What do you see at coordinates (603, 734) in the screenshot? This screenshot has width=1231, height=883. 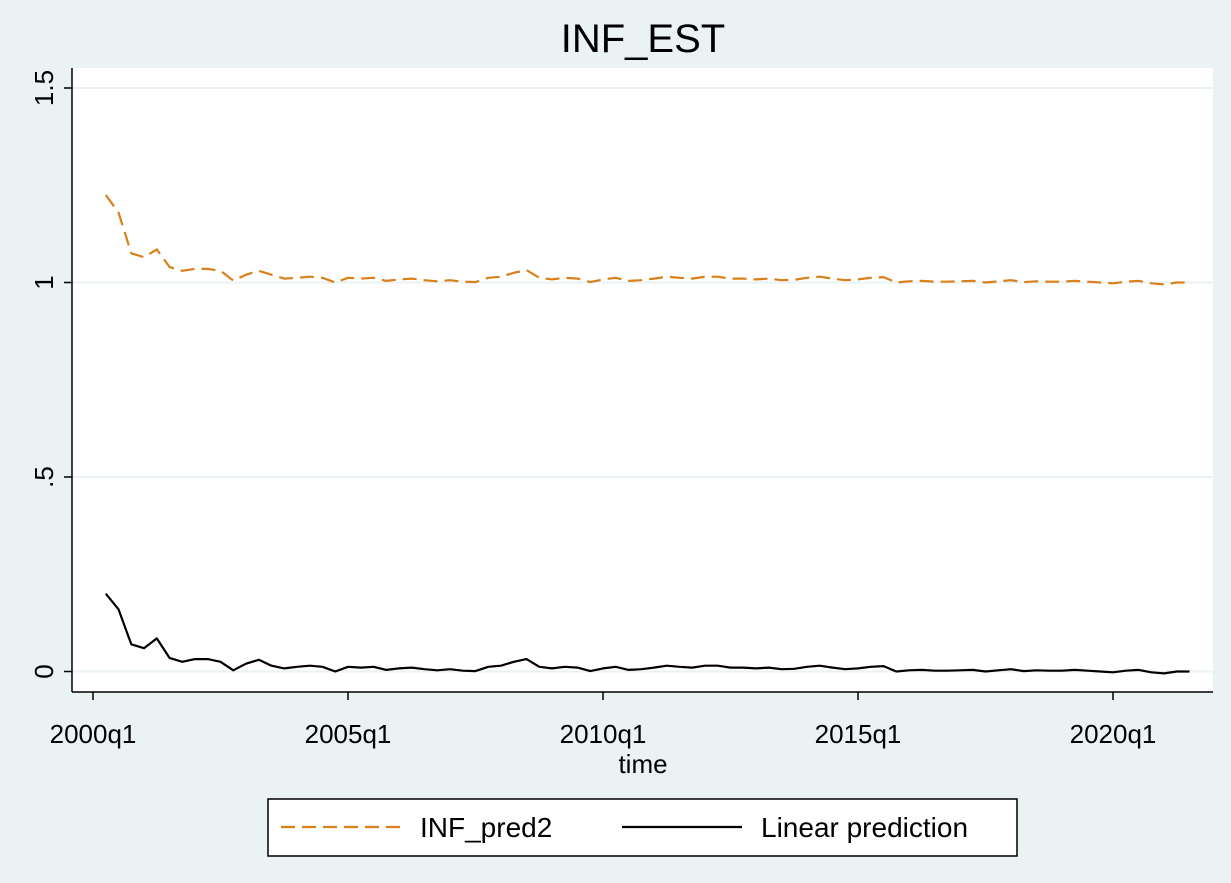 I see `x-tick-label: 2010q1` at bounding box center [603, 734].